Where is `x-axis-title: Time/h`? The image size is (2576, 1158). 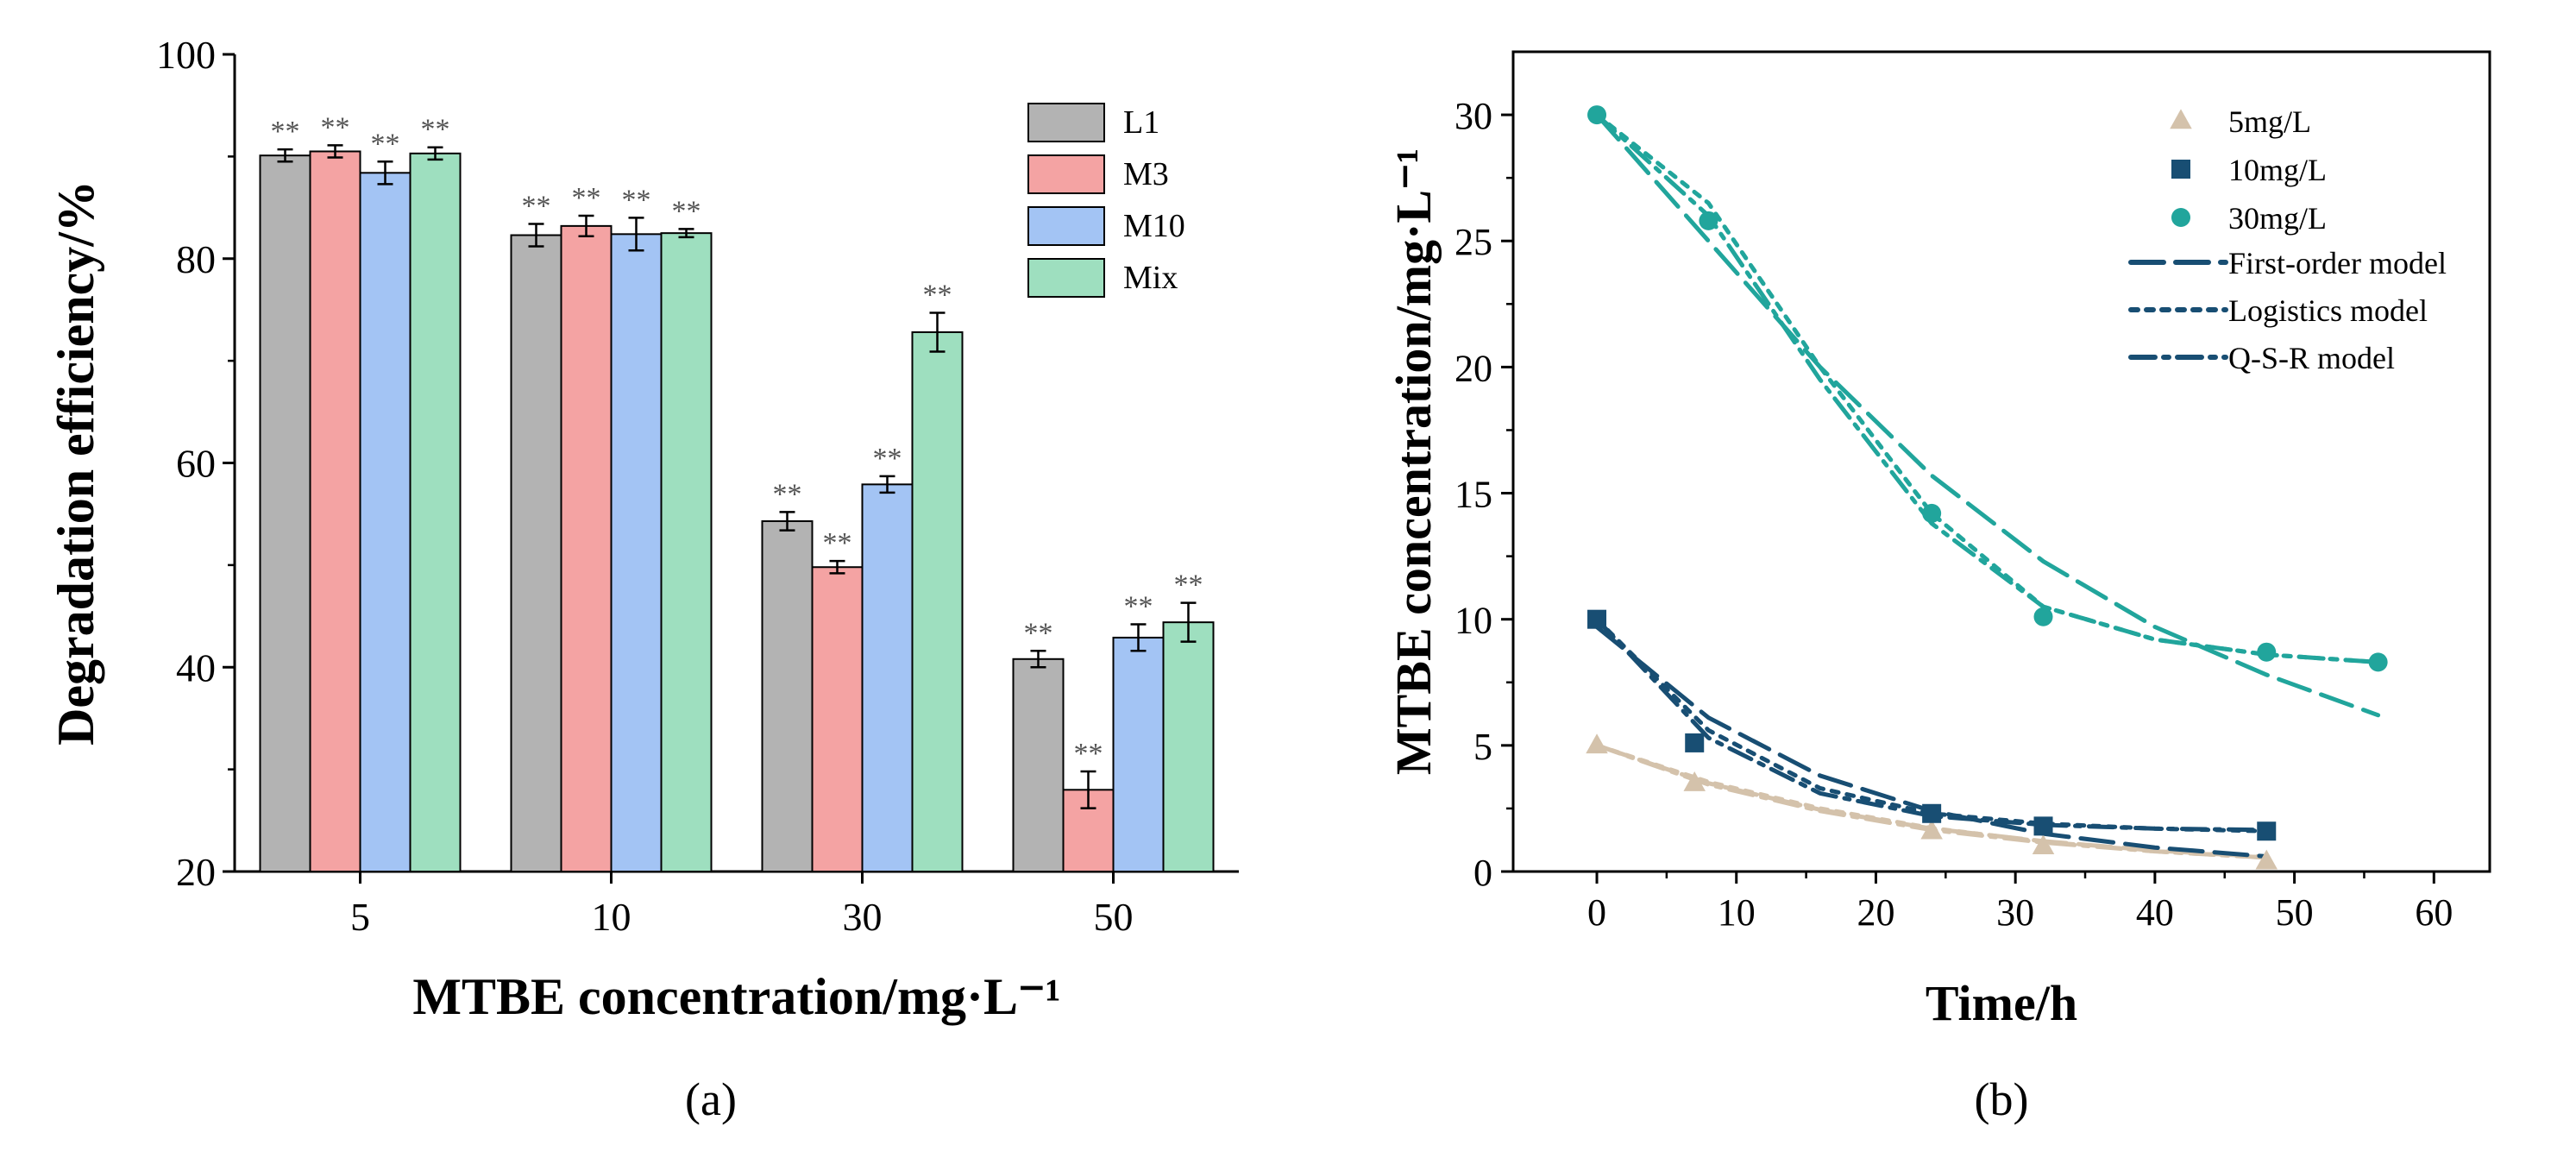 x-axis-title: Time/h is located at coordinates (2001, 1003).